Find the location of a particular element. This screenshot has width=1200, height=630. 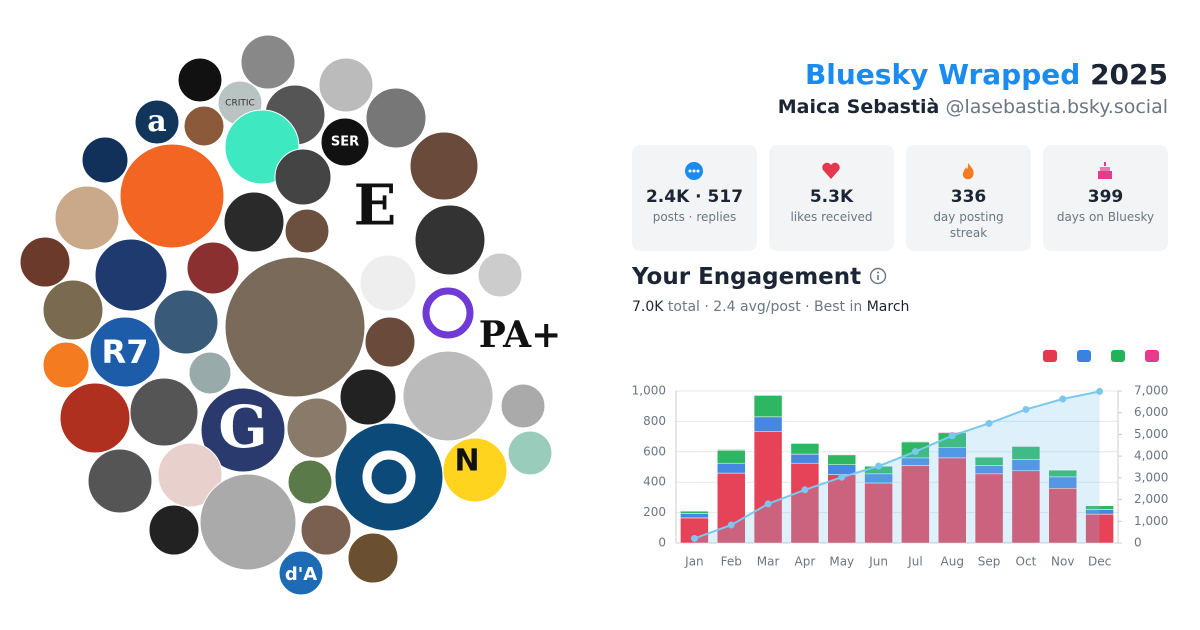

y-tick-label: 1,000 is located at coordinates (649, 391).